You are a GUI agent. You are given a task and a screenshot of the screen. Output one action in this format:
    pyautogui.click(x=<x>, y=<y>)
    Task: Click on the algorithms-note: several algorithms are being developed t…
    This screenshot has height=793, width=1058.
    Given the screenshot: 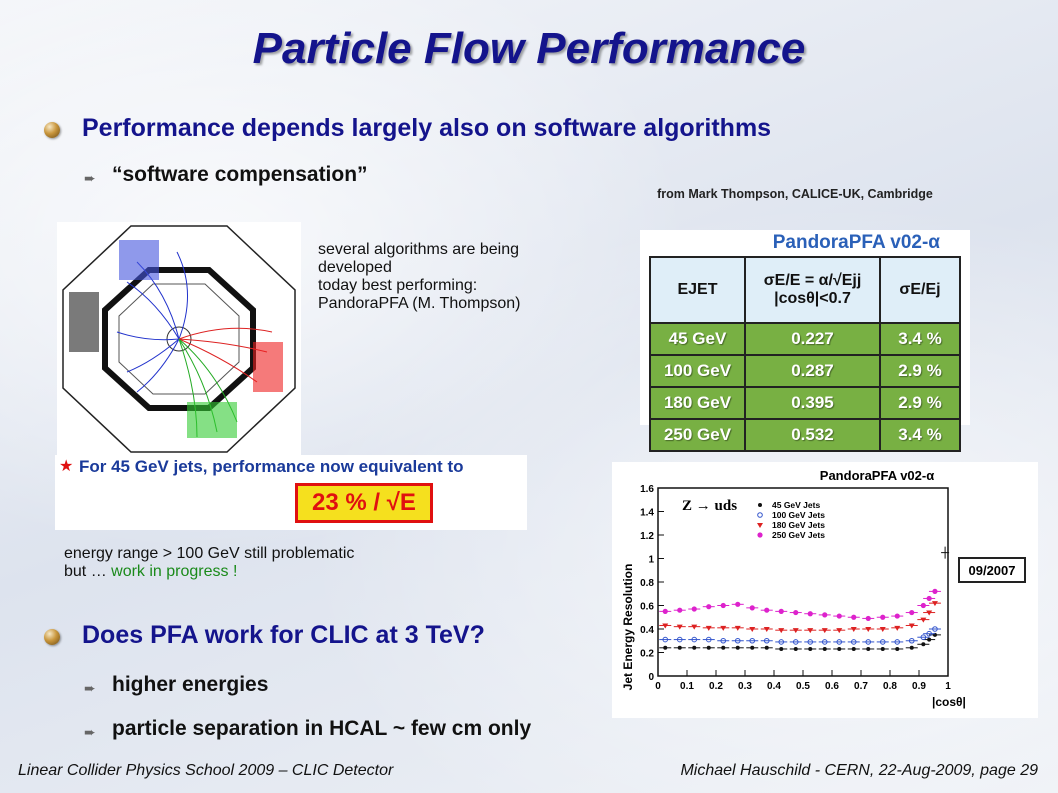 What is the action you would take?
    pyautogui.click(x=419, y=276)
    